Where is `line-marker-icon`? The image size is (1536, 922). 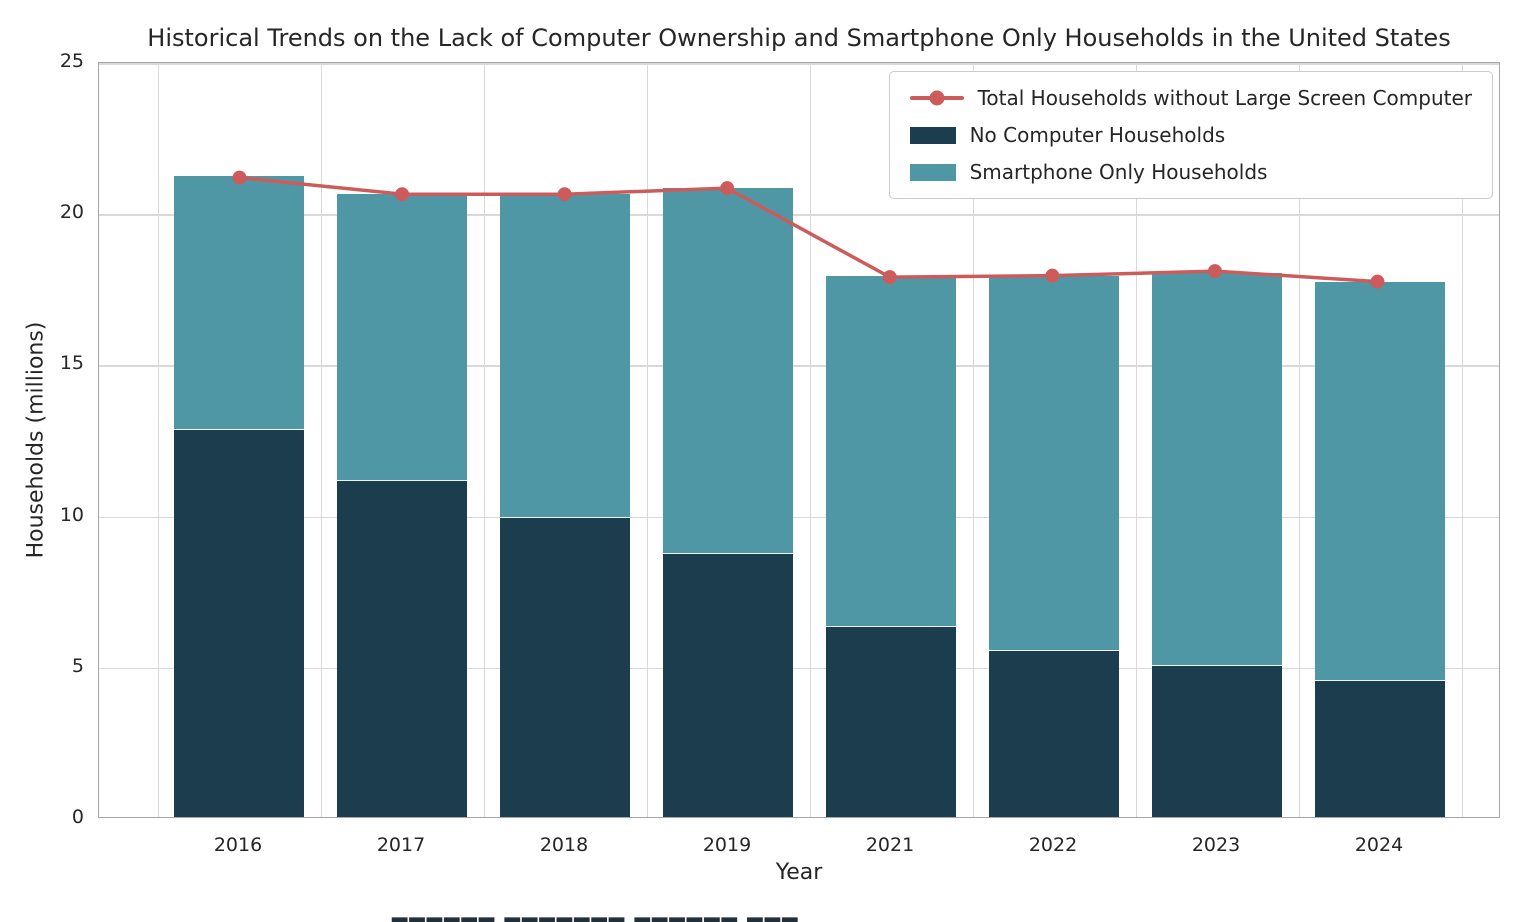 line-marker-icon is located at coordinates (937, 98).